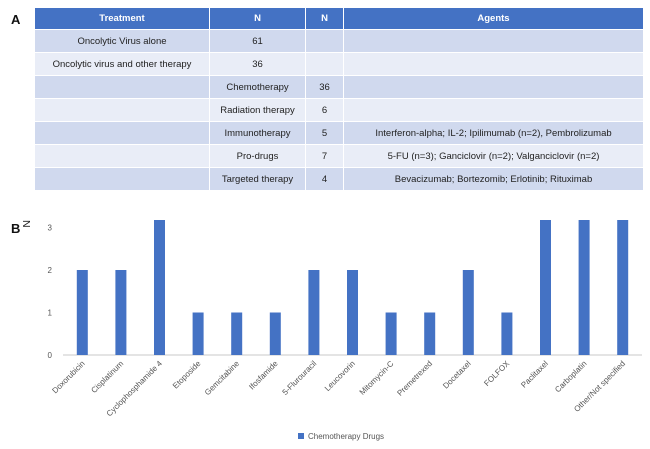 The width and height of the screenshot is (650, 449). Describe the element at coordinates (257, 110) in the screenshot. I see `table-cell: Radiation therapy` at that location.